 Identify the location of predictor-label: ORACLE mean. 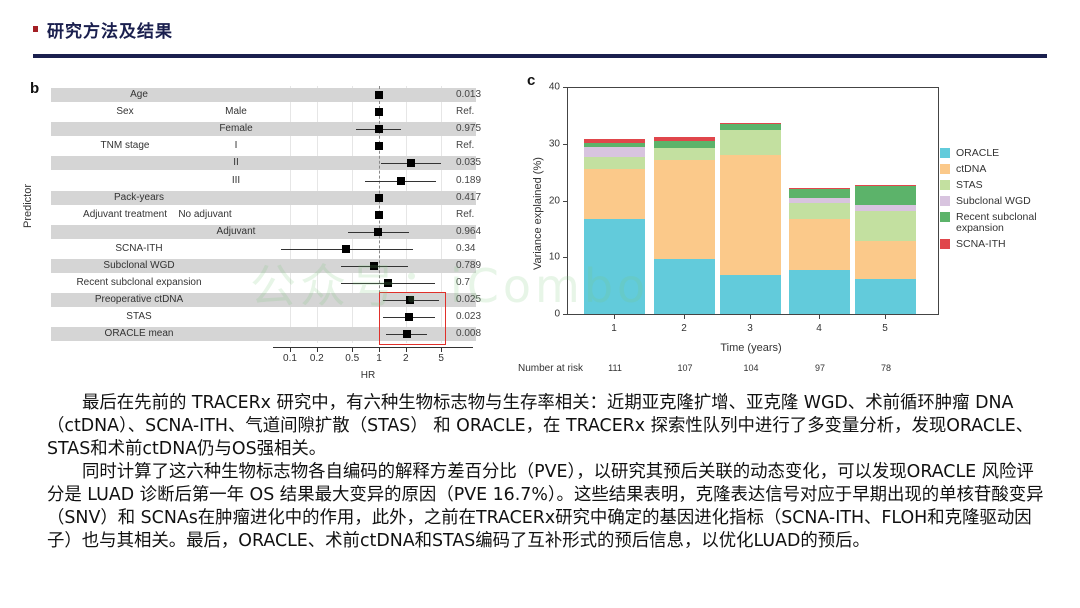
(139, 334).